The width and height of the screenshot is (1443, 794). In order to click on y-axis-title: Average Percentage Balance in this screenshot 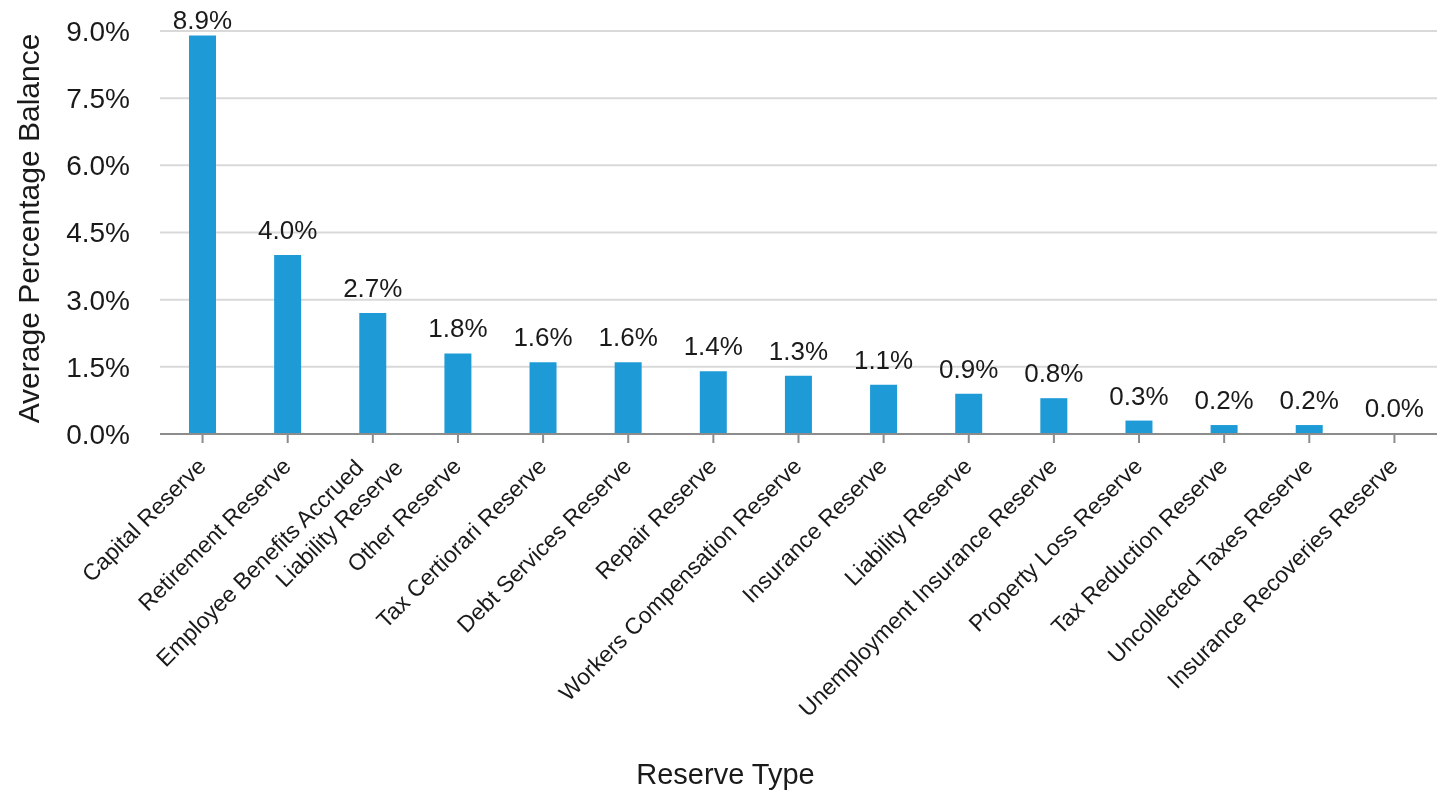, I will do `click(28, 228)`.